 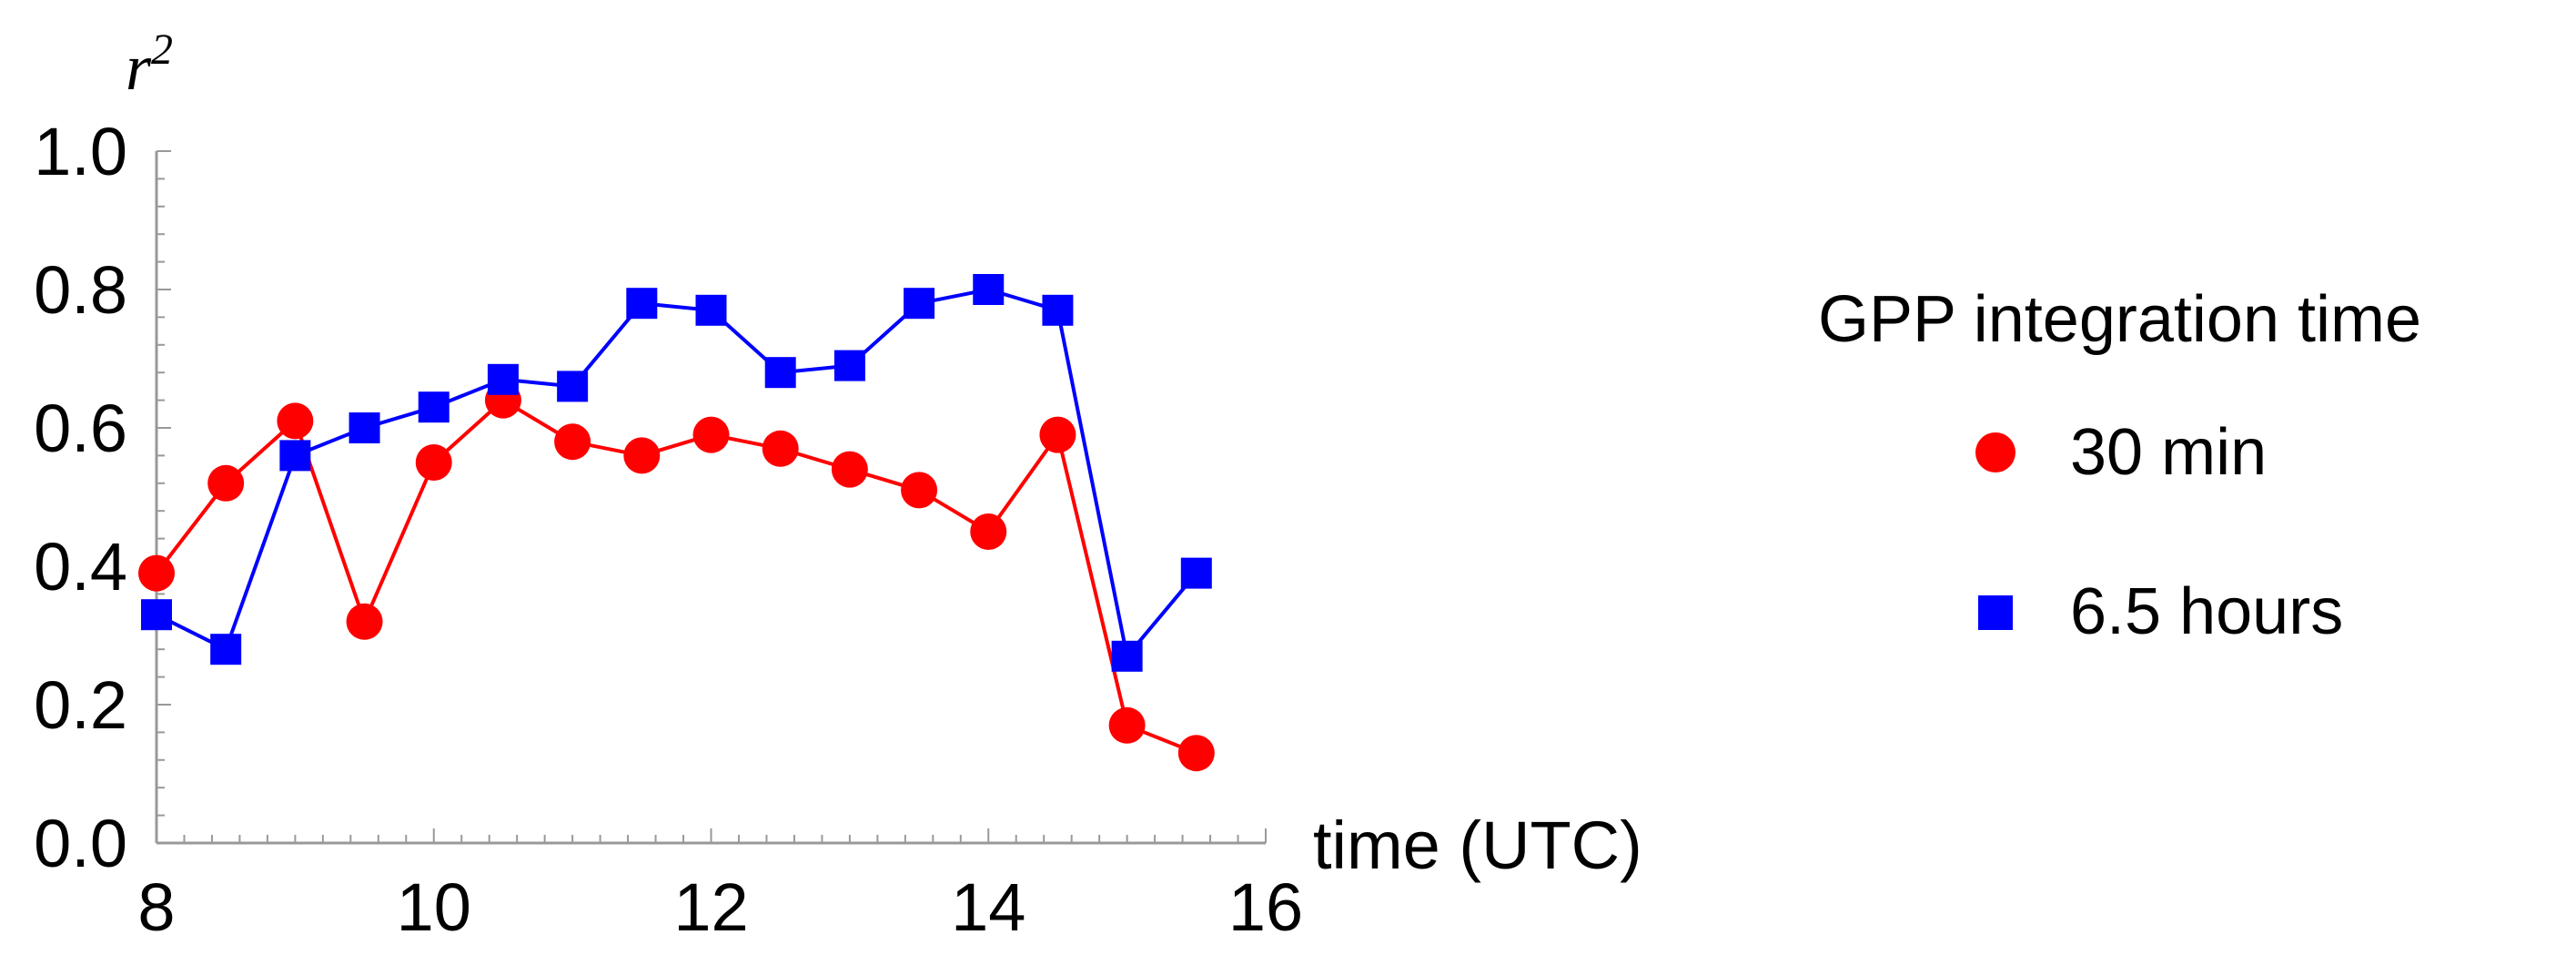 I want to click on legend-title: GPP integration time, so click(x=2119, y=320).